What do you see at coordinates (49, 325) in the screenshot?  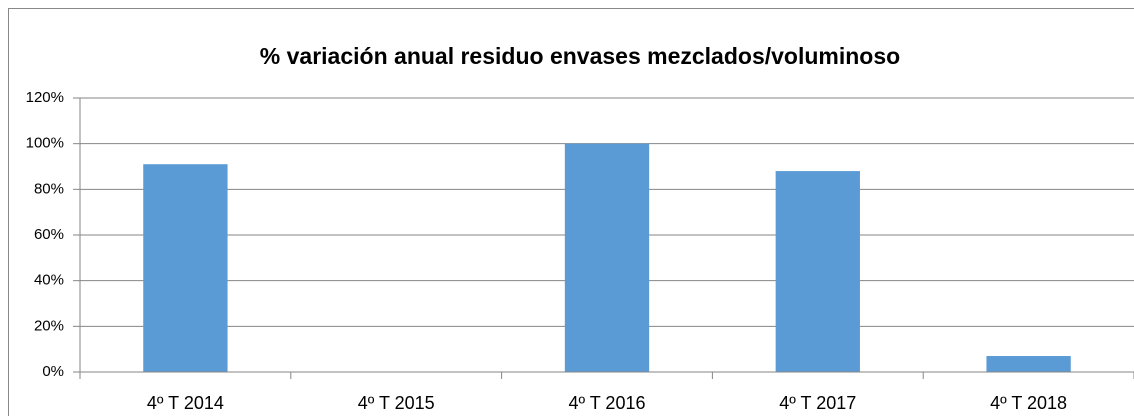 I see `y-tick-label: 20%` at bounding box center [49, 325].